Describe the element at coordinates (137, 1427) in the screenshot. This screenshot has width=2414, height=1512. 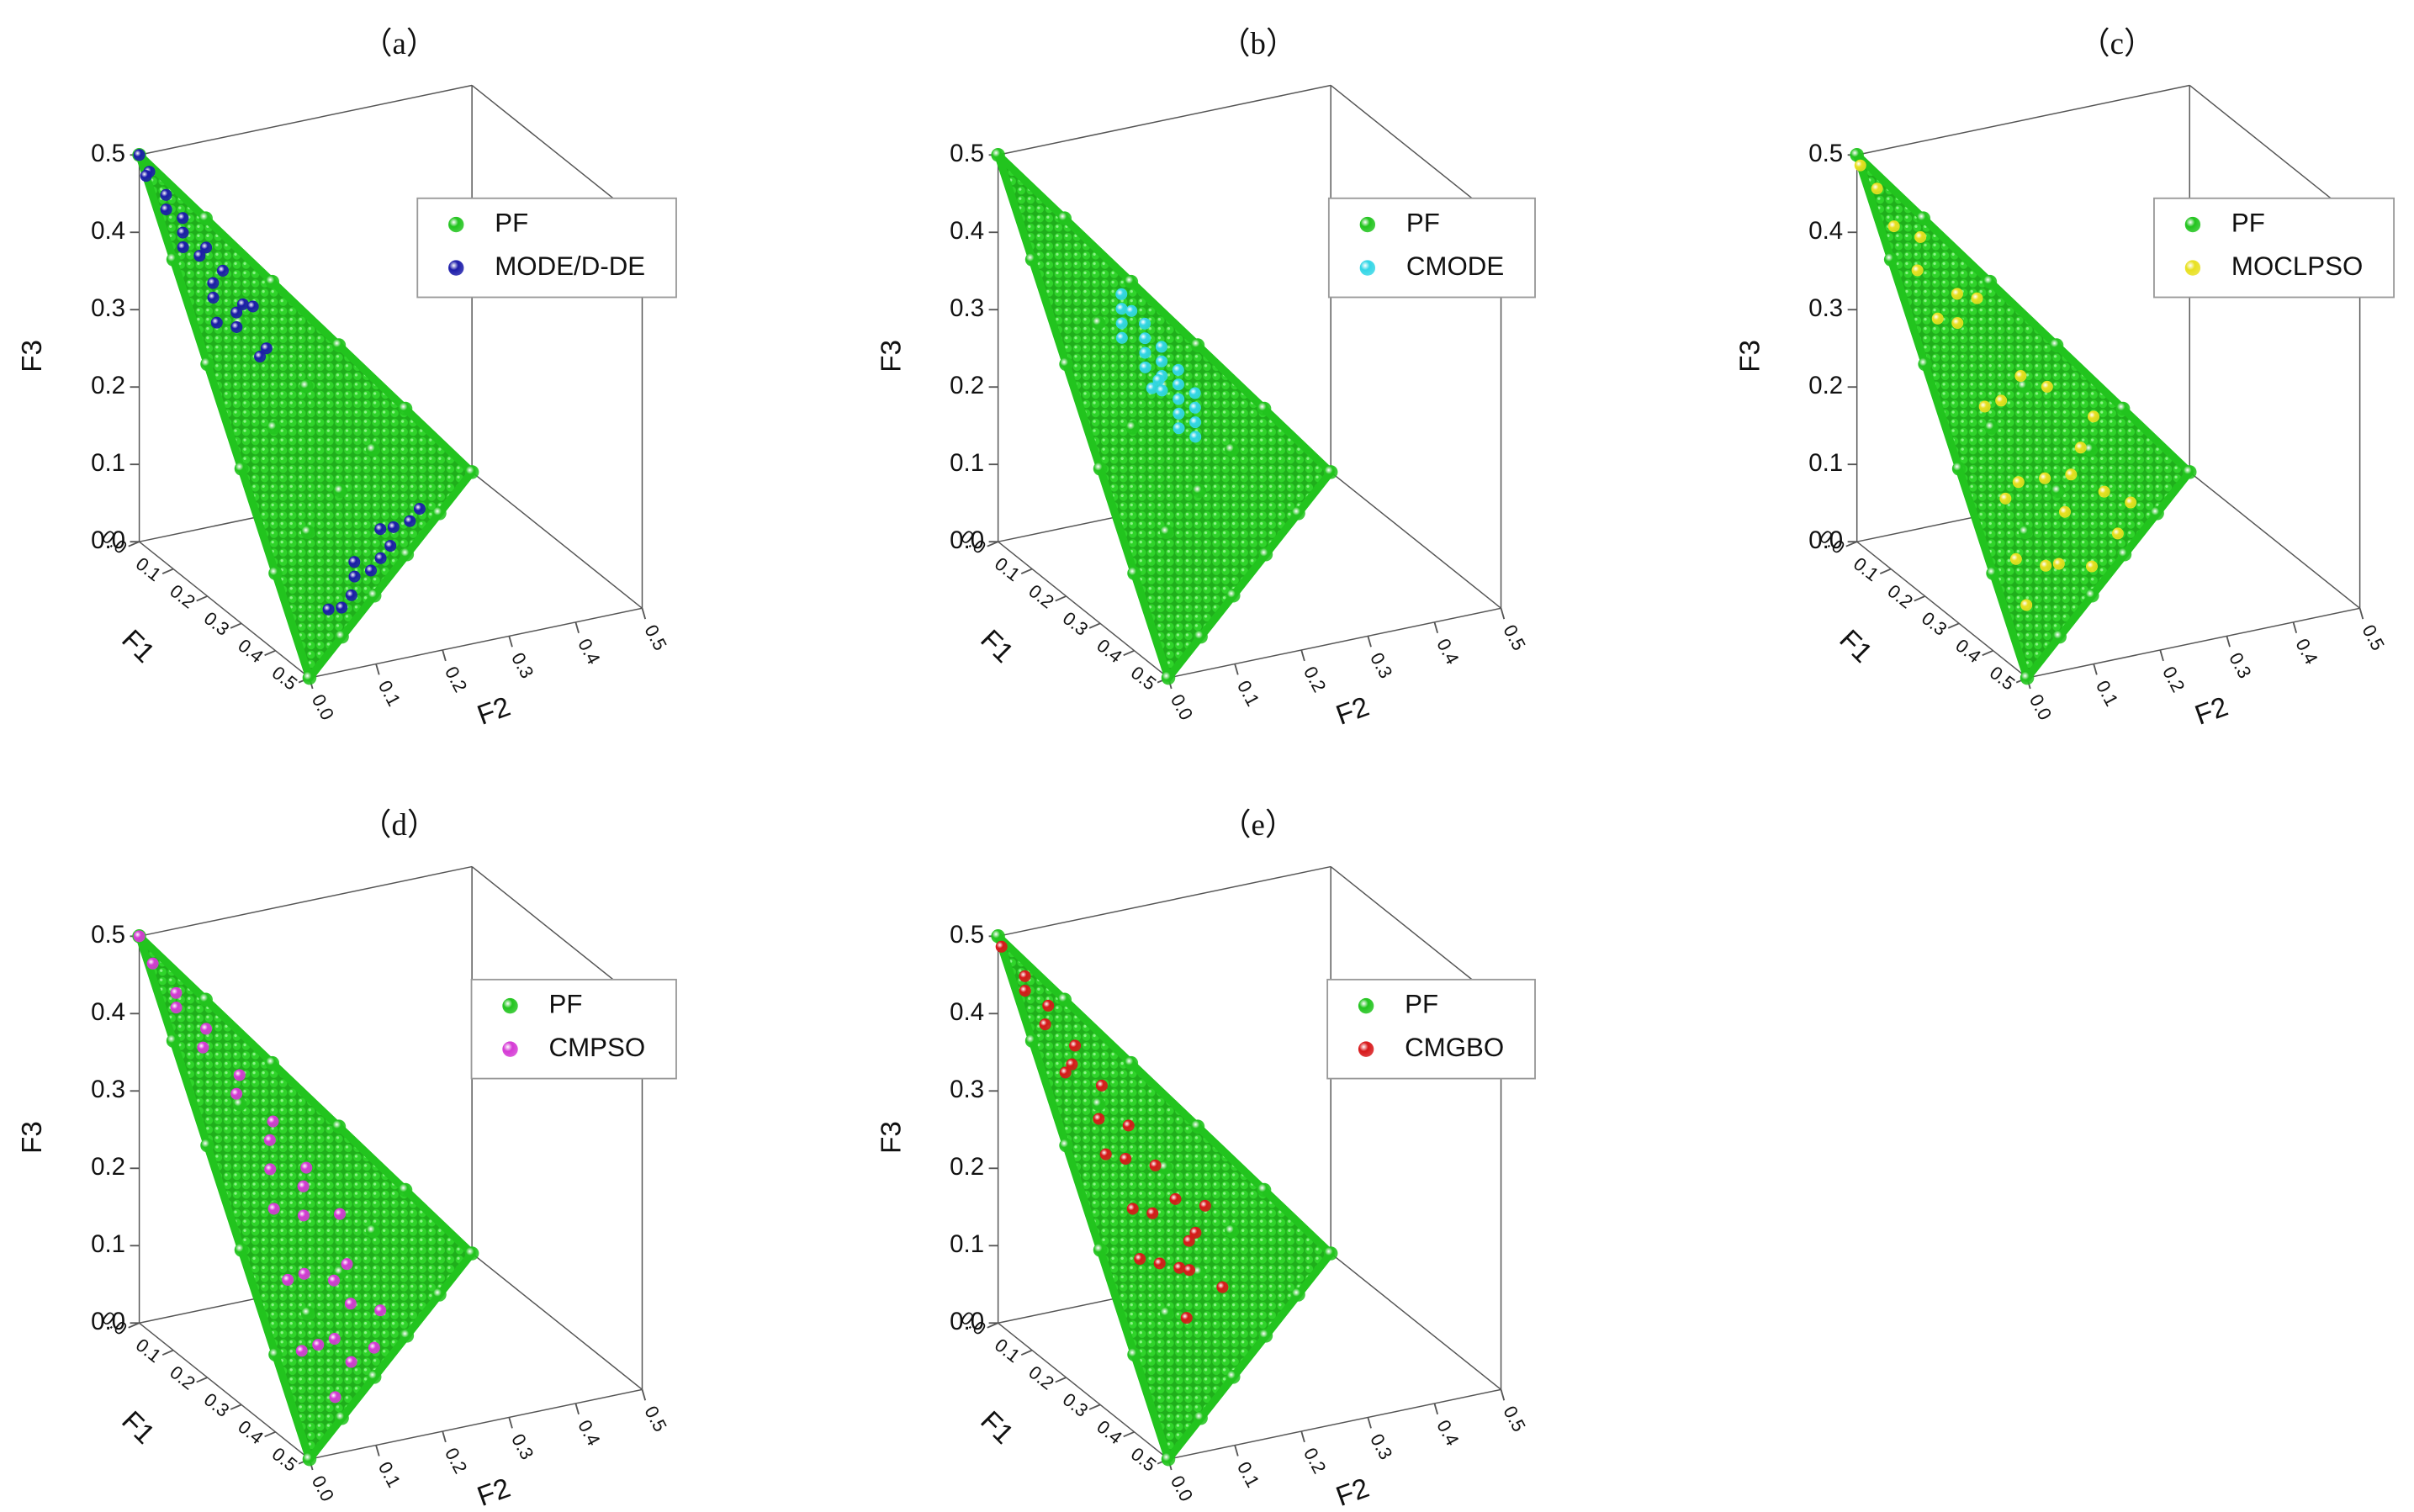
I see `x-axis-label: F1` at that location.